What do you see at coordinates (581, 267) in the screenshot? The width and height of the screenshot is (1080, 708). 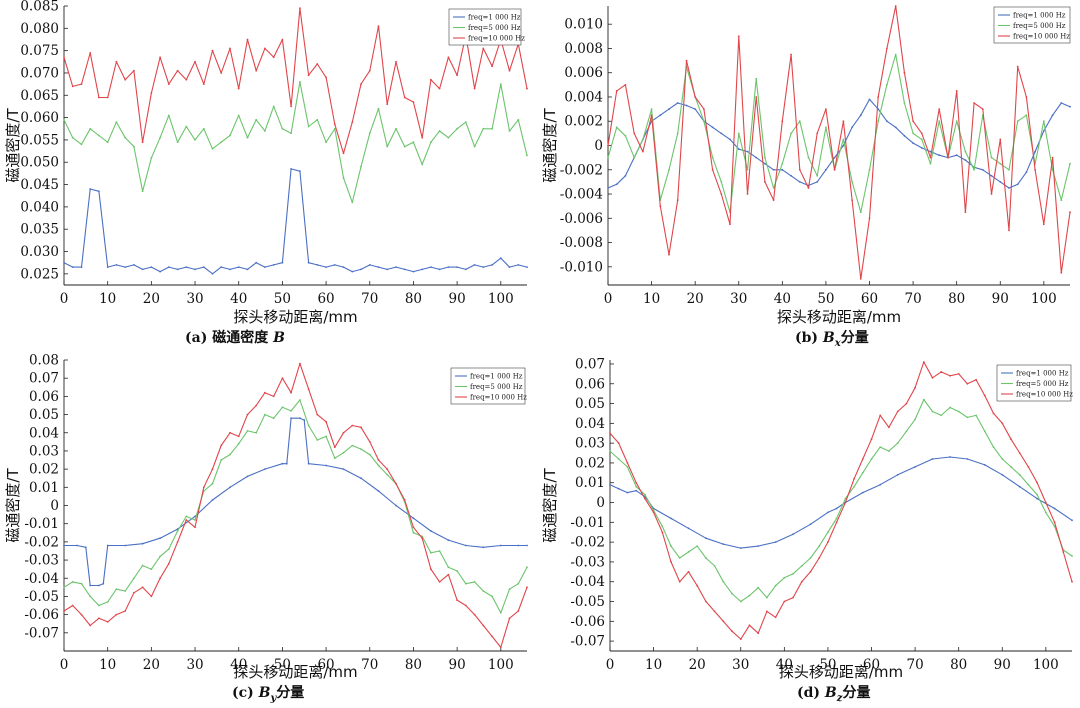 I see `y-tick-label: -0.010` at bounding box center [581, 267].